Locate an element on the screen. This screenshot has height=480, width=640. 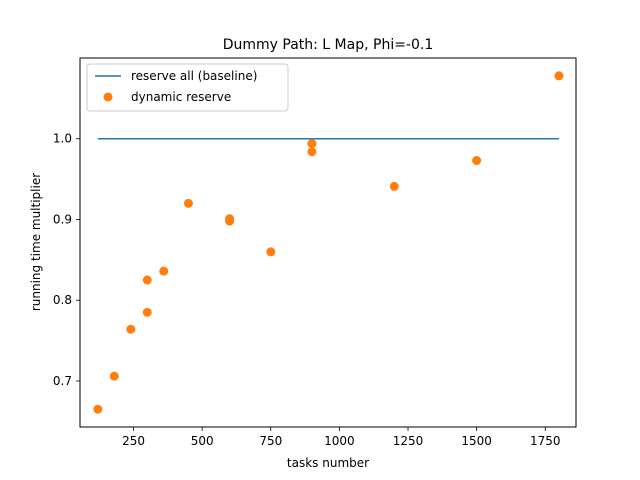
legend-label-dynamic: dynamic reserve is located at coordinates (181, 97).